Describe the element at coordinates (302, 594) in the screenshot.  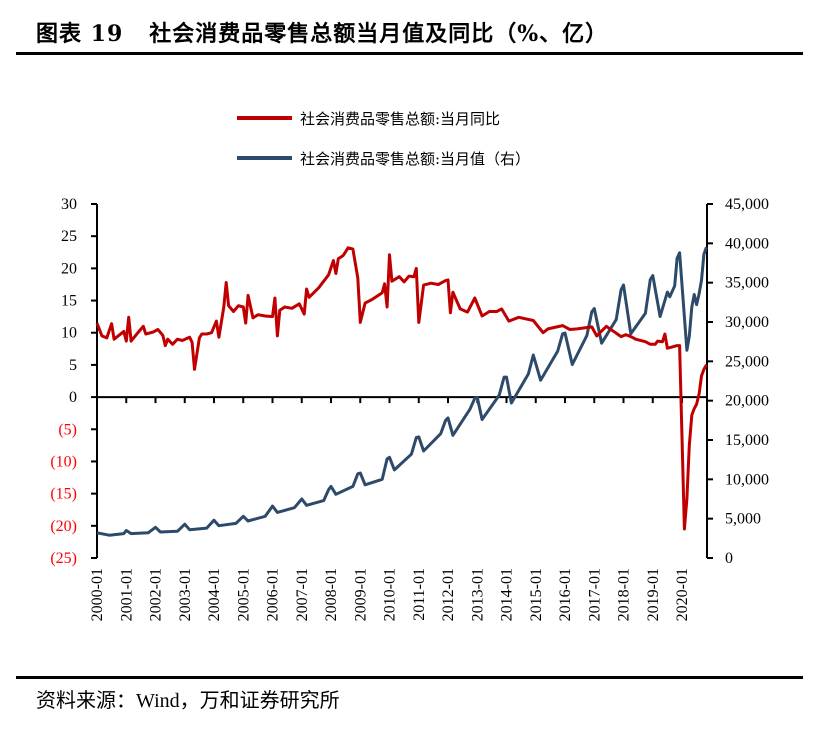
I see `x-tick-label: 2007-01` at that location.